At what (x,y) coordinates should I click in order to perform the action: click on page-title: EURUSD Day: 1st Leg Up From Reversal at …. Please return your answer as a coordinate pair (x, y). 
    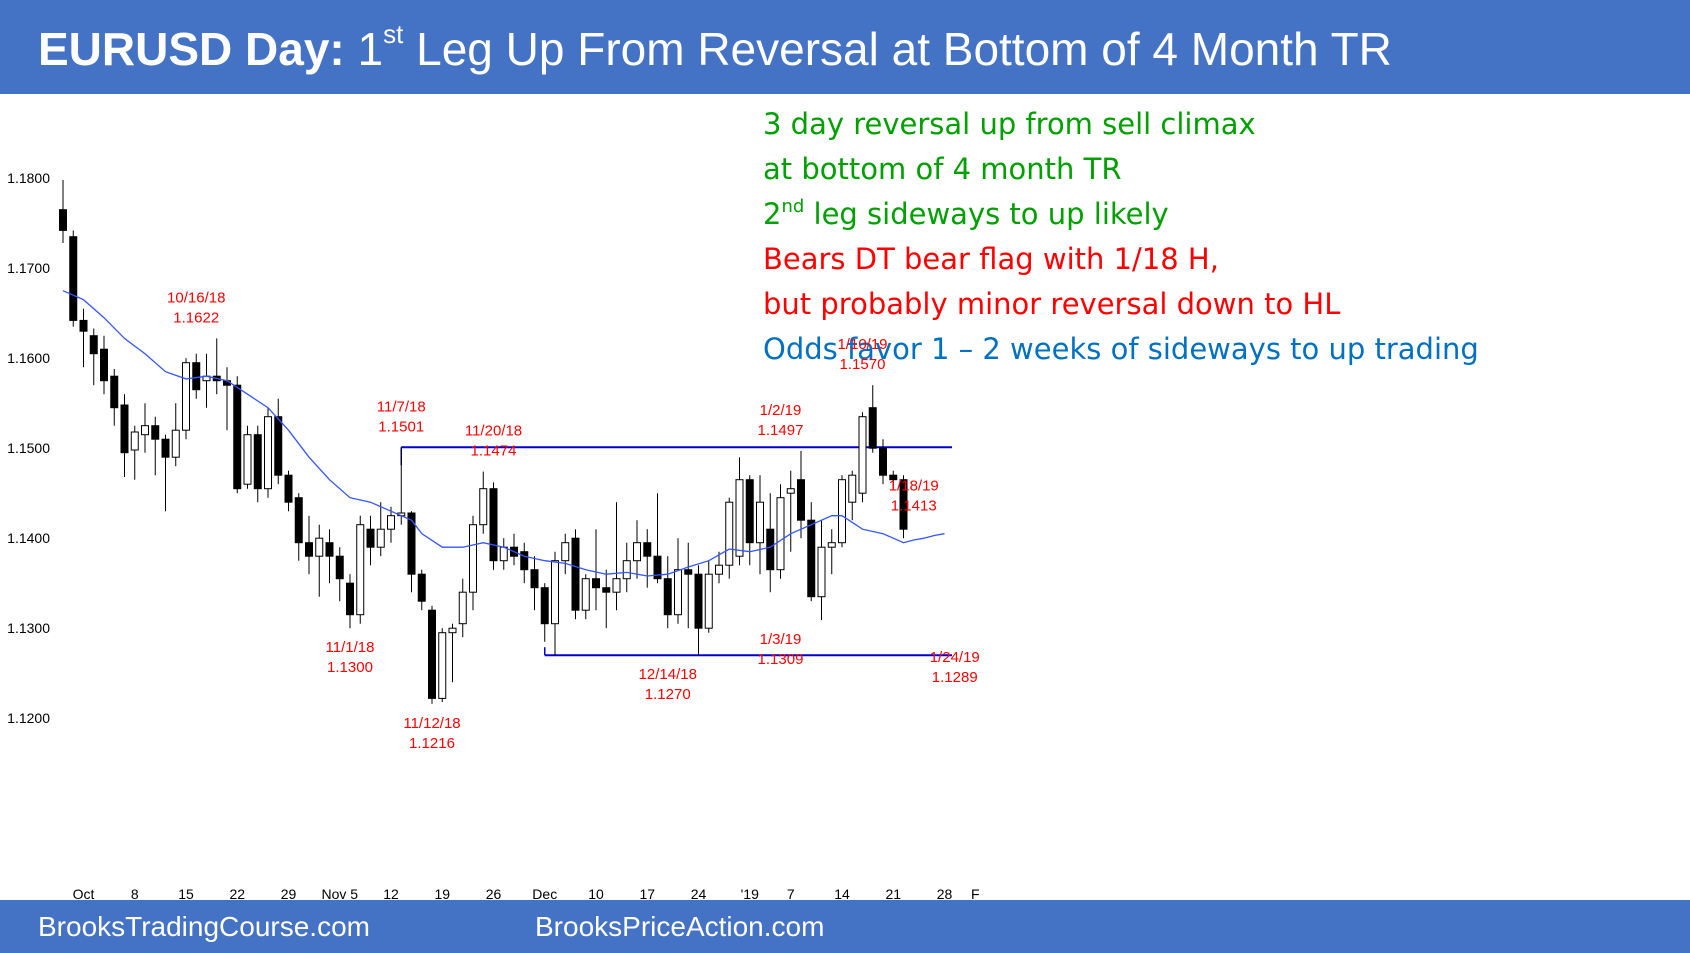
    Looking at the image, I should click on (715, 47).